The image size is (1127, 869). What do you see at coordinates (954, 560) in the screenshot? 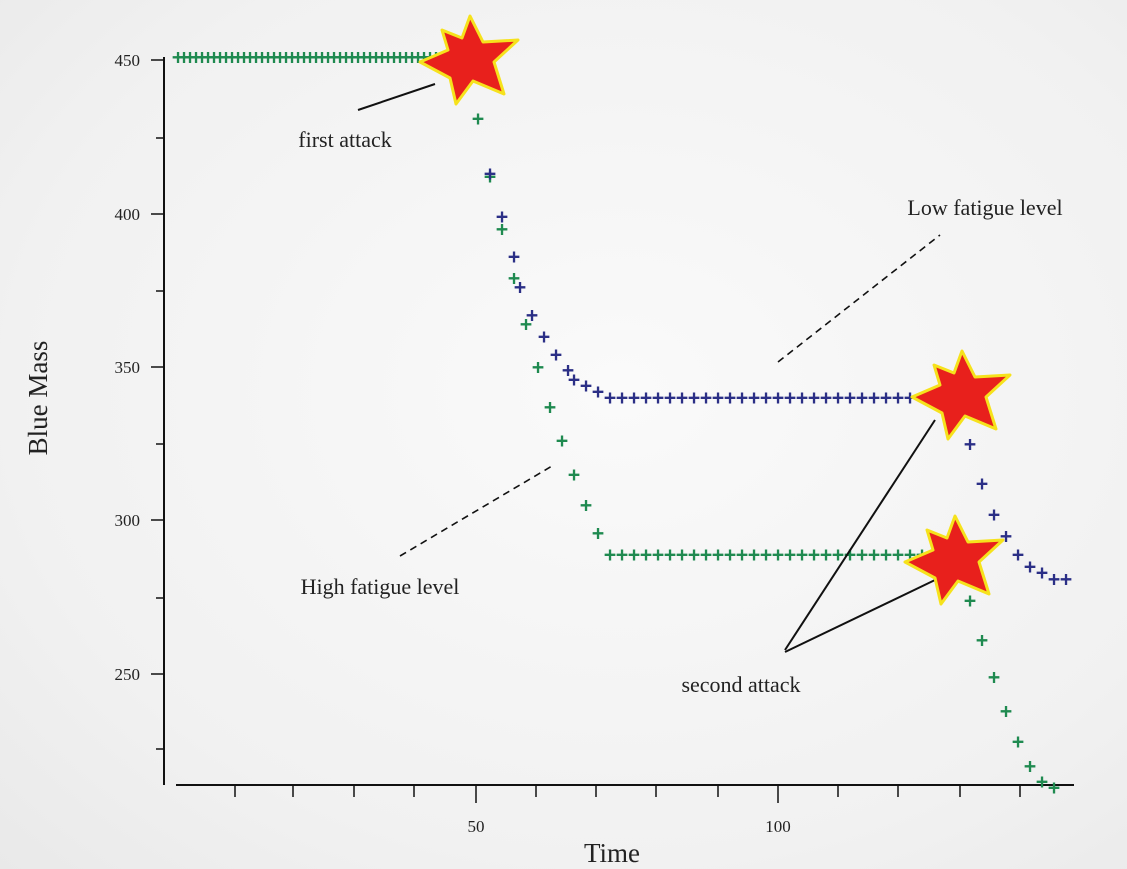
I see `burst-second-attack-high` at bounding box center [954, 560].